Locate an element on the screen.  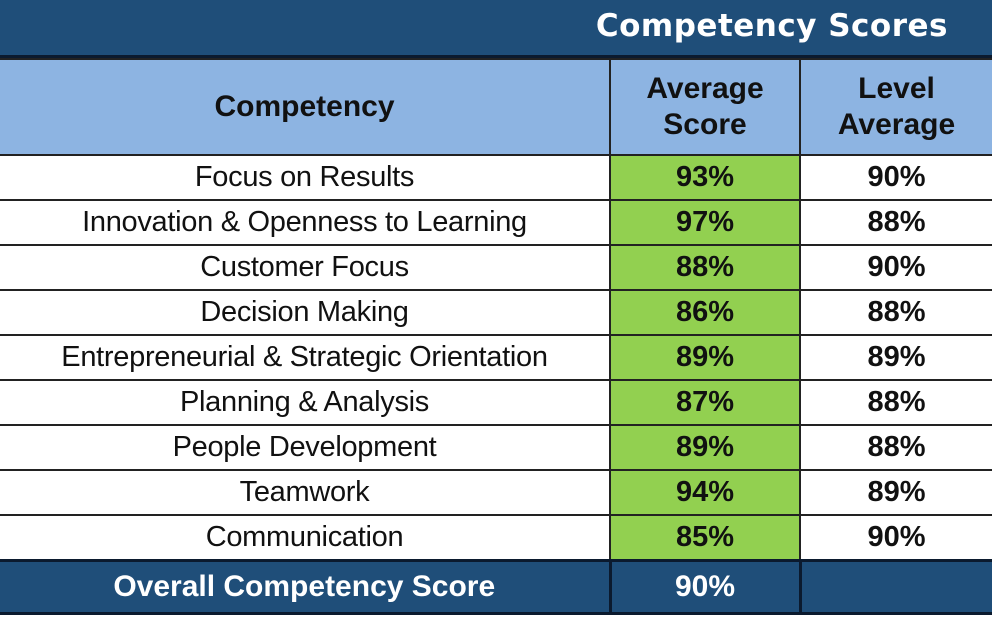
average-score-cell: 85% is located at coordinates (705, 538).